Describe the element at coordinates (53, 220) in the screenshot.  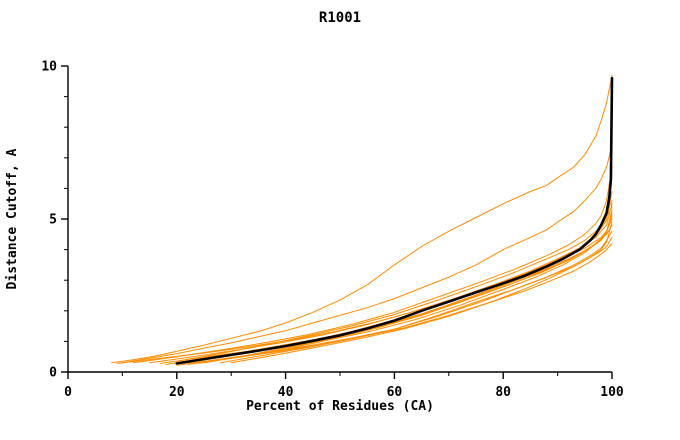
I see `y-tick-label: 5` at that location.